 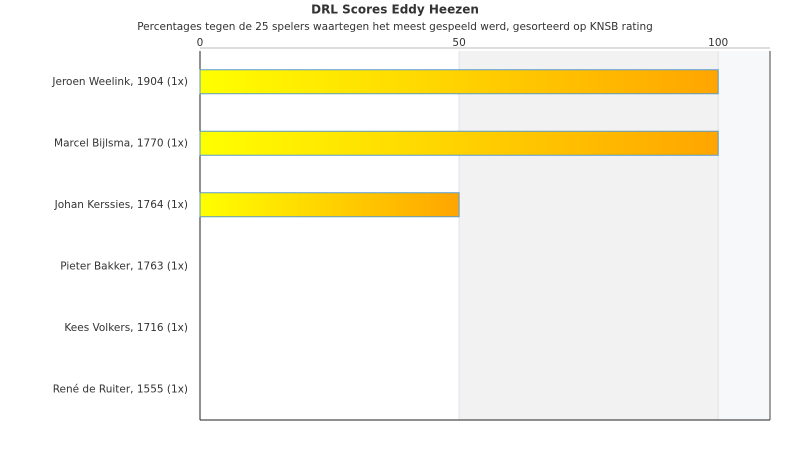 I want to click on y-tick-label: Kees Volkers, 1716 (1x), so click(x=126, y=328).